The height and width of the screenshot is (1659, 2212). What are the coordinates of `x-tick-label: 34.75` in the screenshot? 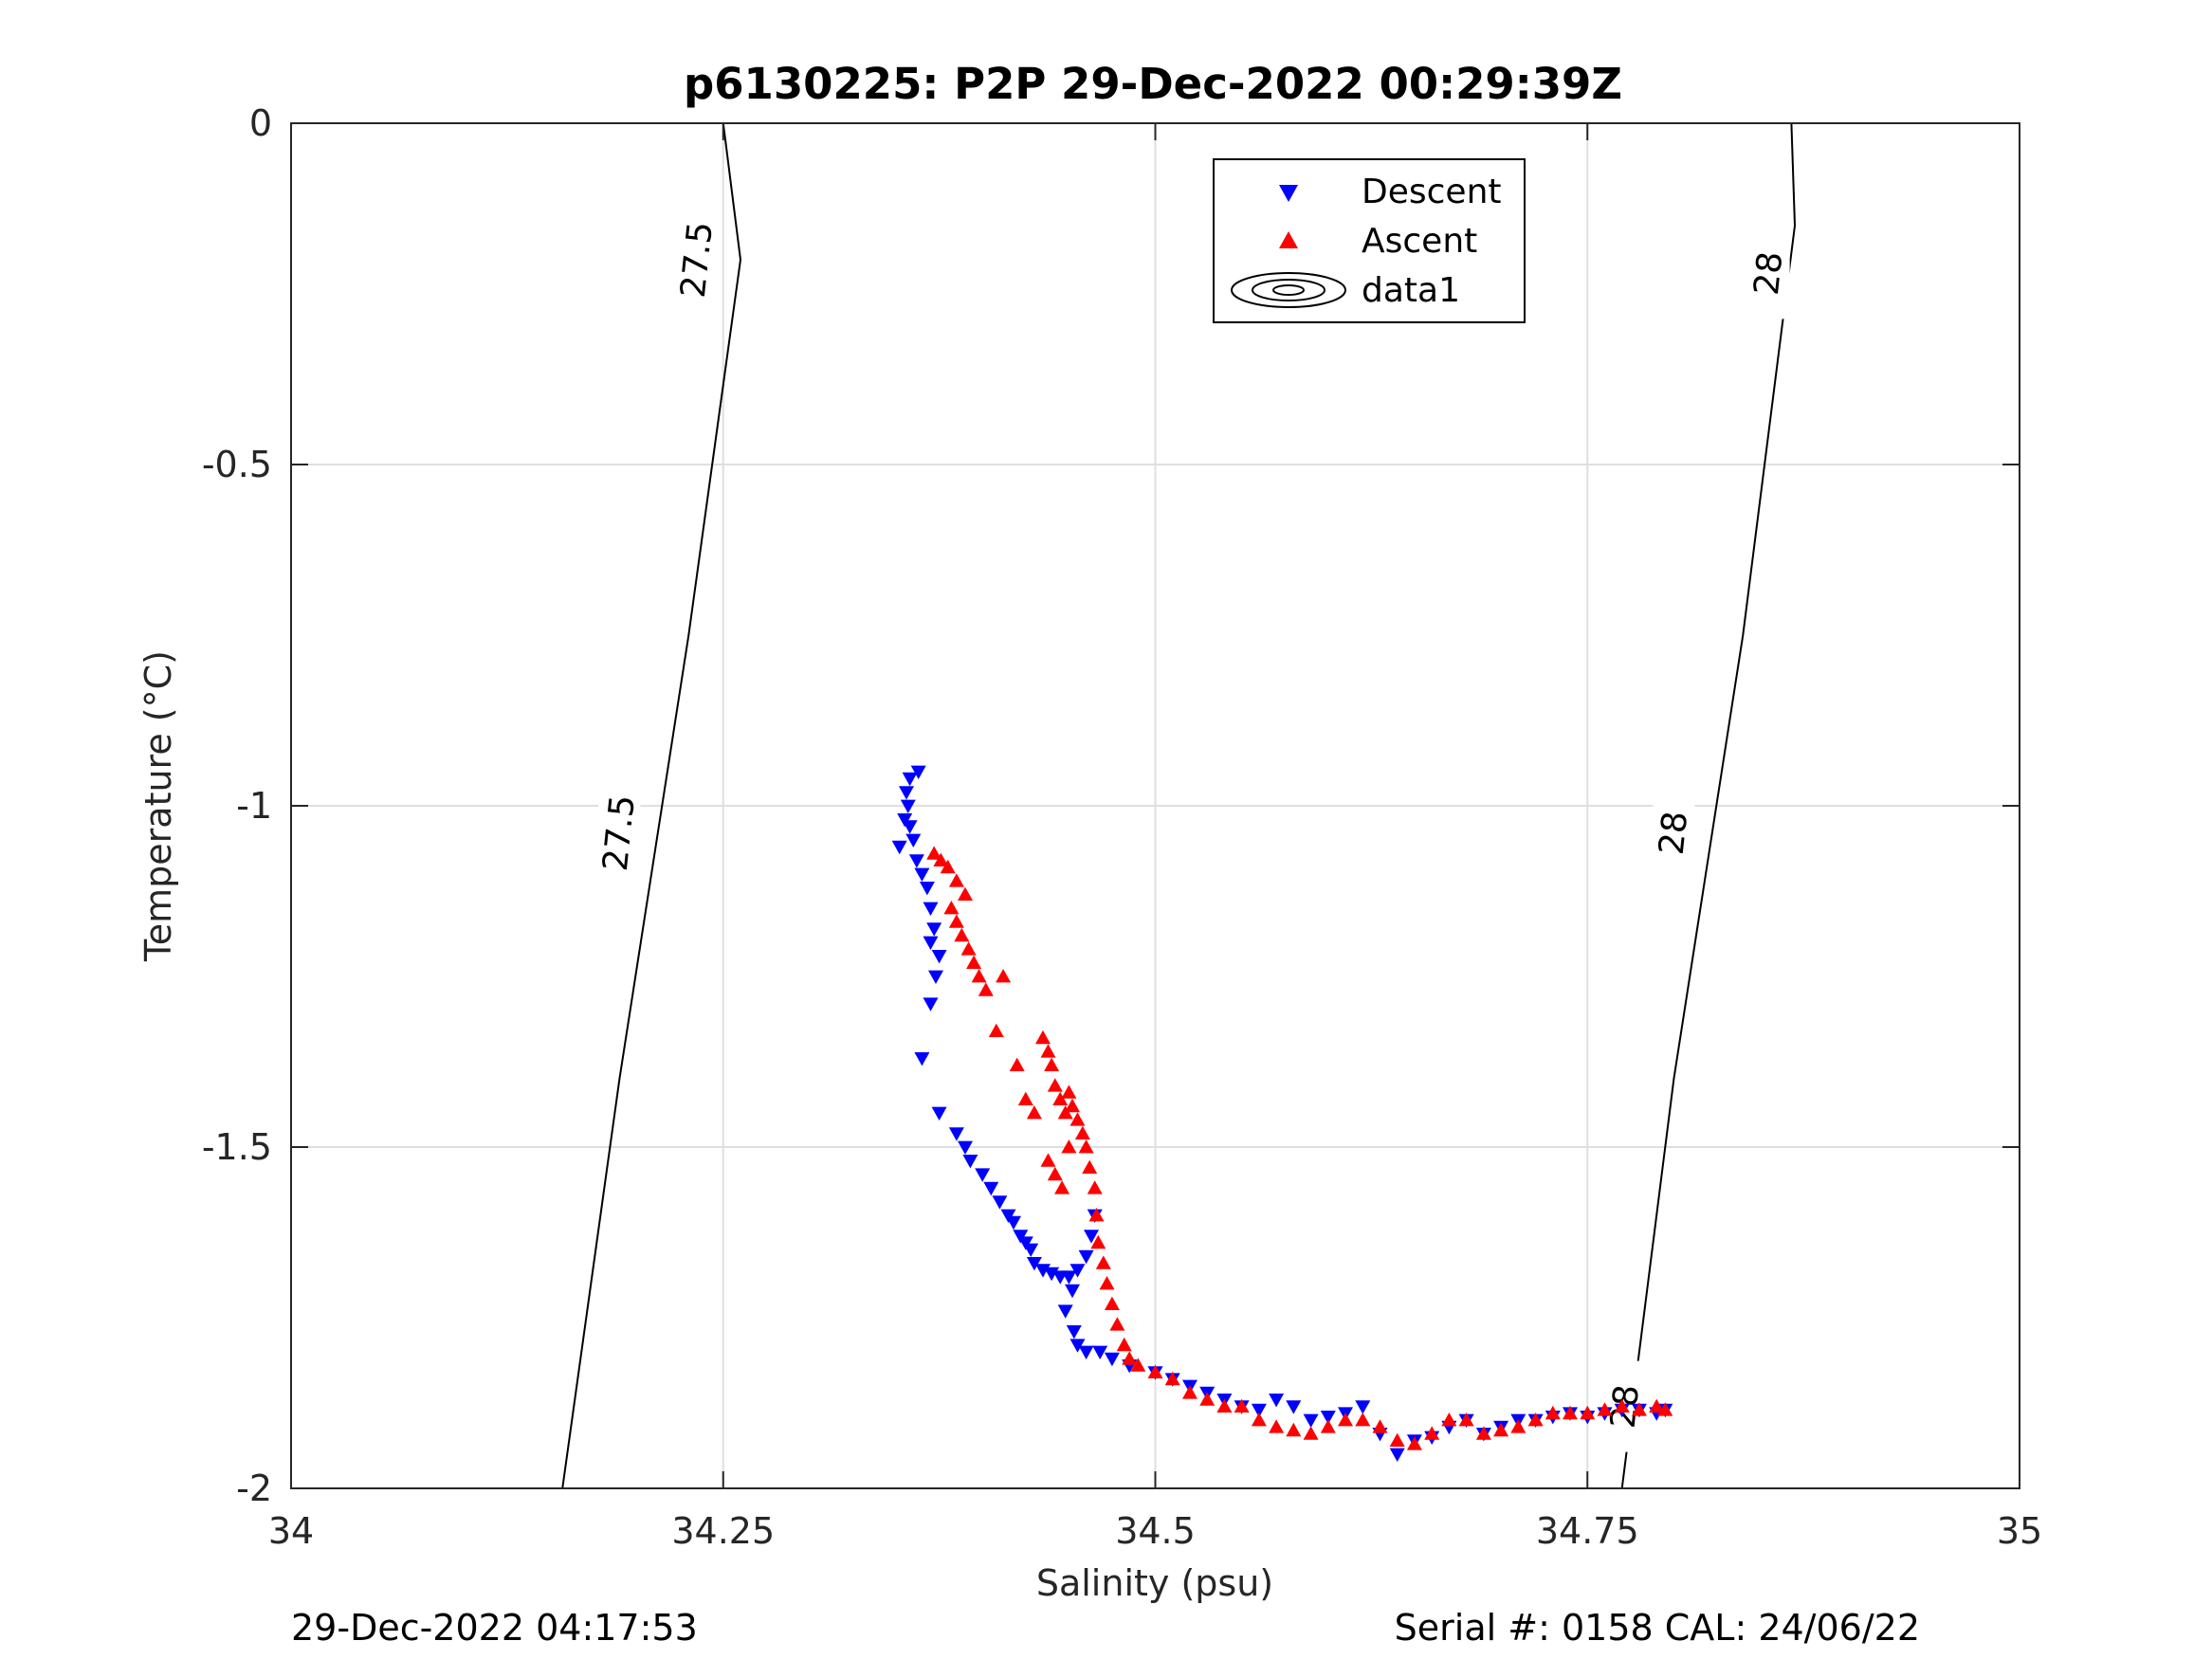 It's located at (1587, 1531).